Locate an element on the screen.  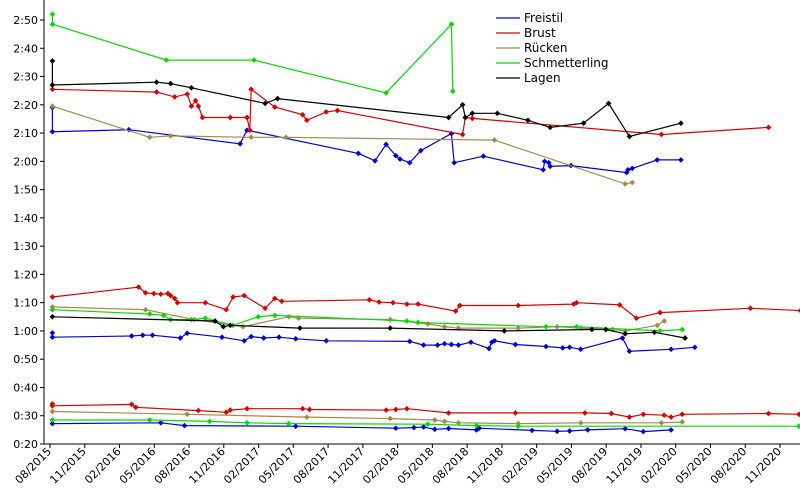
y-tick-label: 2:10 is located at coordinates (25, 133).